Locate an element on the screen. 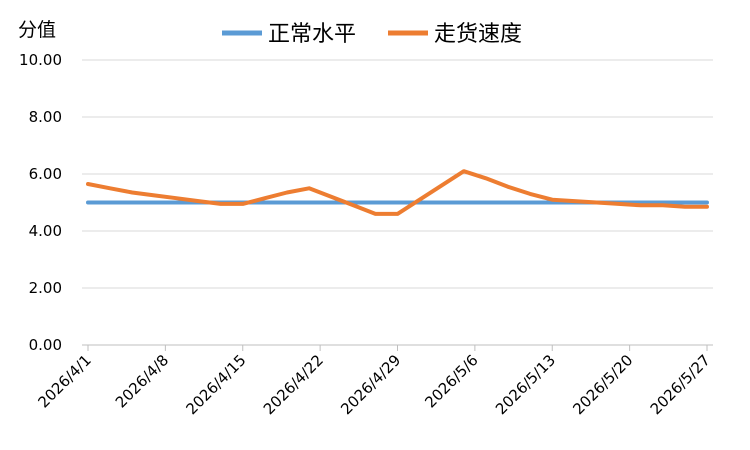 The height and width of the screenshot is (450, 750). x-tick-label: 2026/4/1 is located at coordinates (64, 381).